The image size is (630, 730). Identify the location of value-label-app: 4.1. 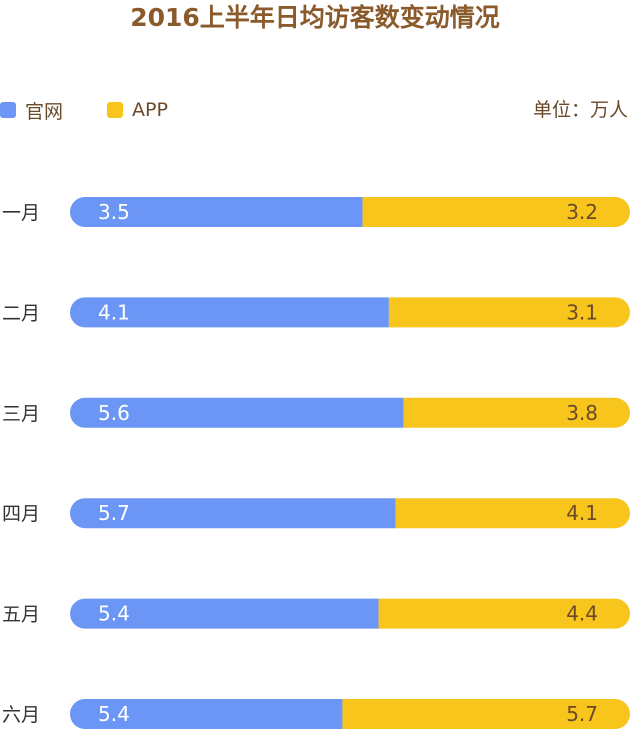
(582, 513).